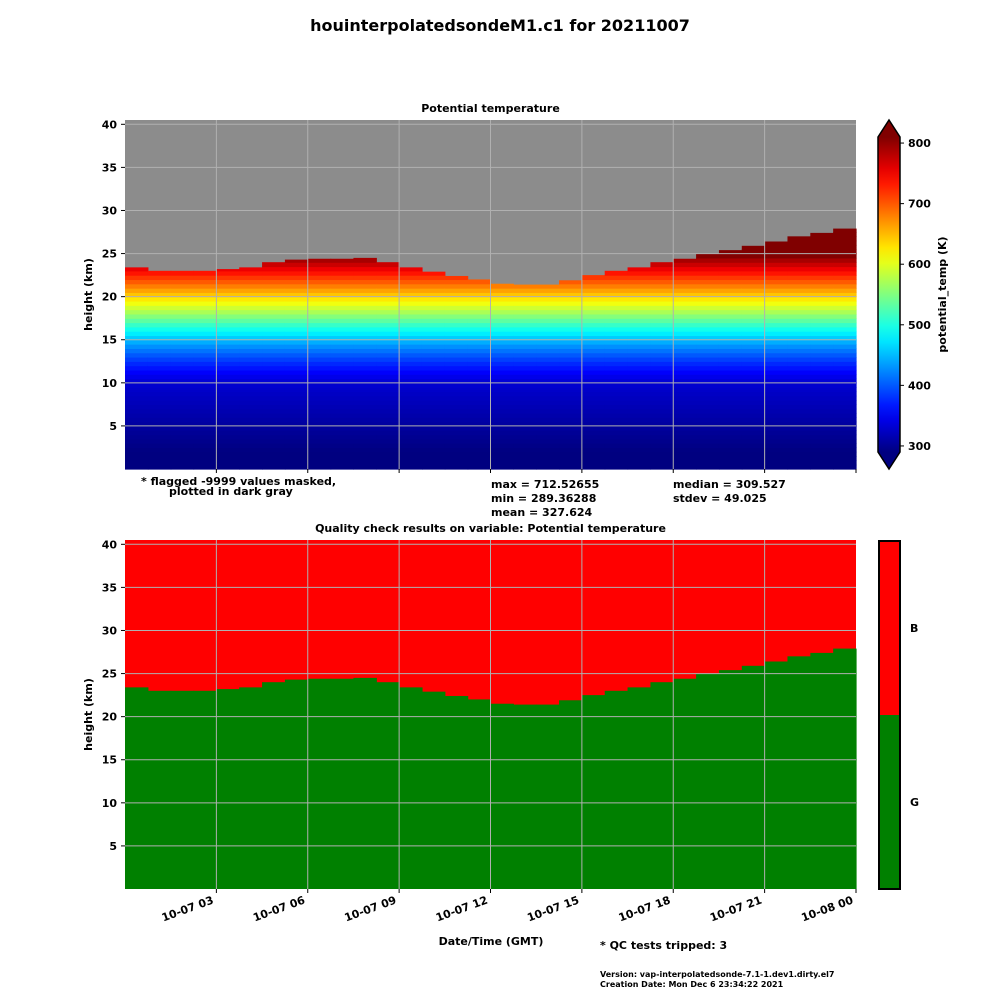  I want to click on colorbar-tick-label: 400, so click(919, 385).